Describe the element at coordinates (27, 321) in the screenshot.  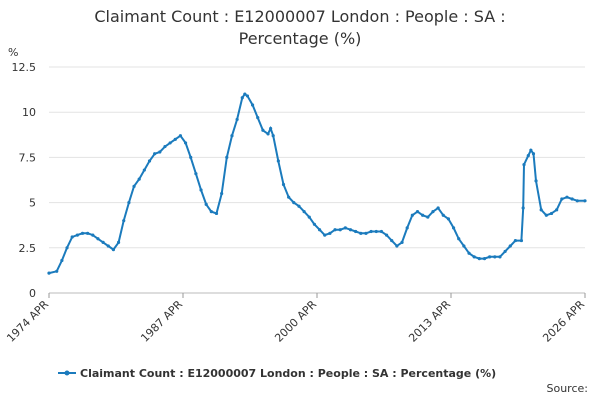
I see `x-tick-label: 1974 APR` at that location.